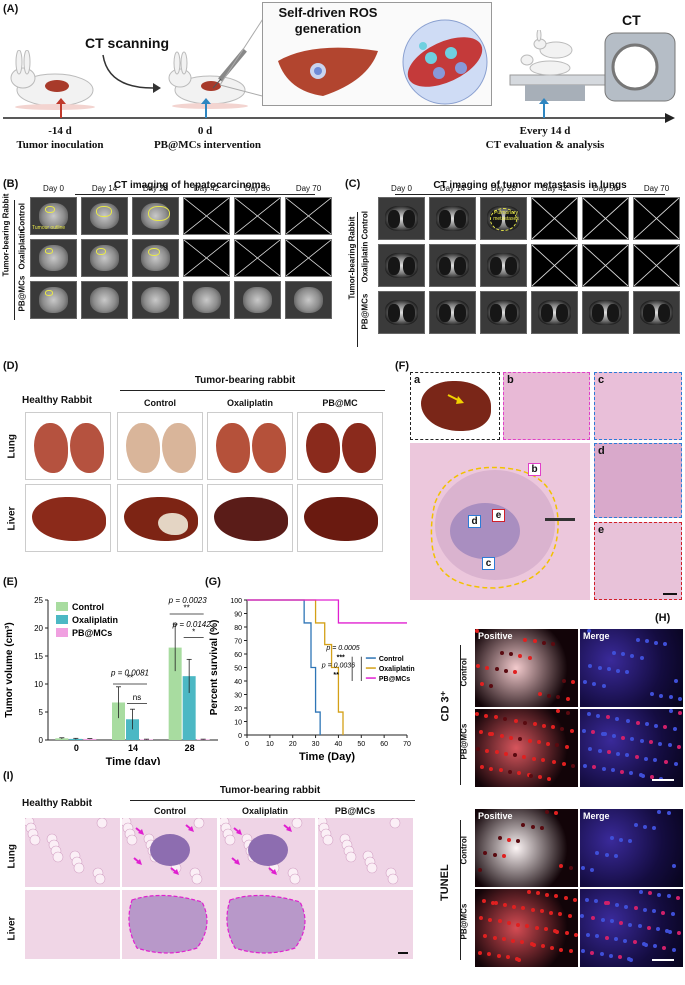 This screenshot has width=685, height=985. Describe the element at coordinates (328, 12) in the screenshot. I see `ros-title-line1: Self-driven ROS` at that location.